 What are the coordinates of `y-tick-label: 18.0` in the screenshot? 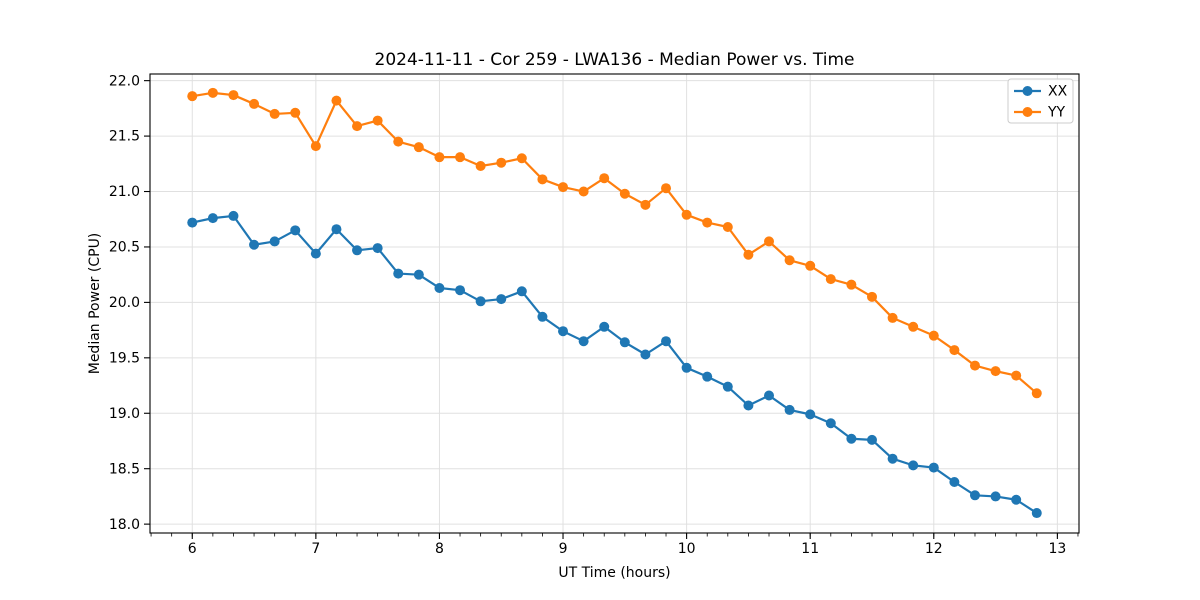 It's located at (124, 525).